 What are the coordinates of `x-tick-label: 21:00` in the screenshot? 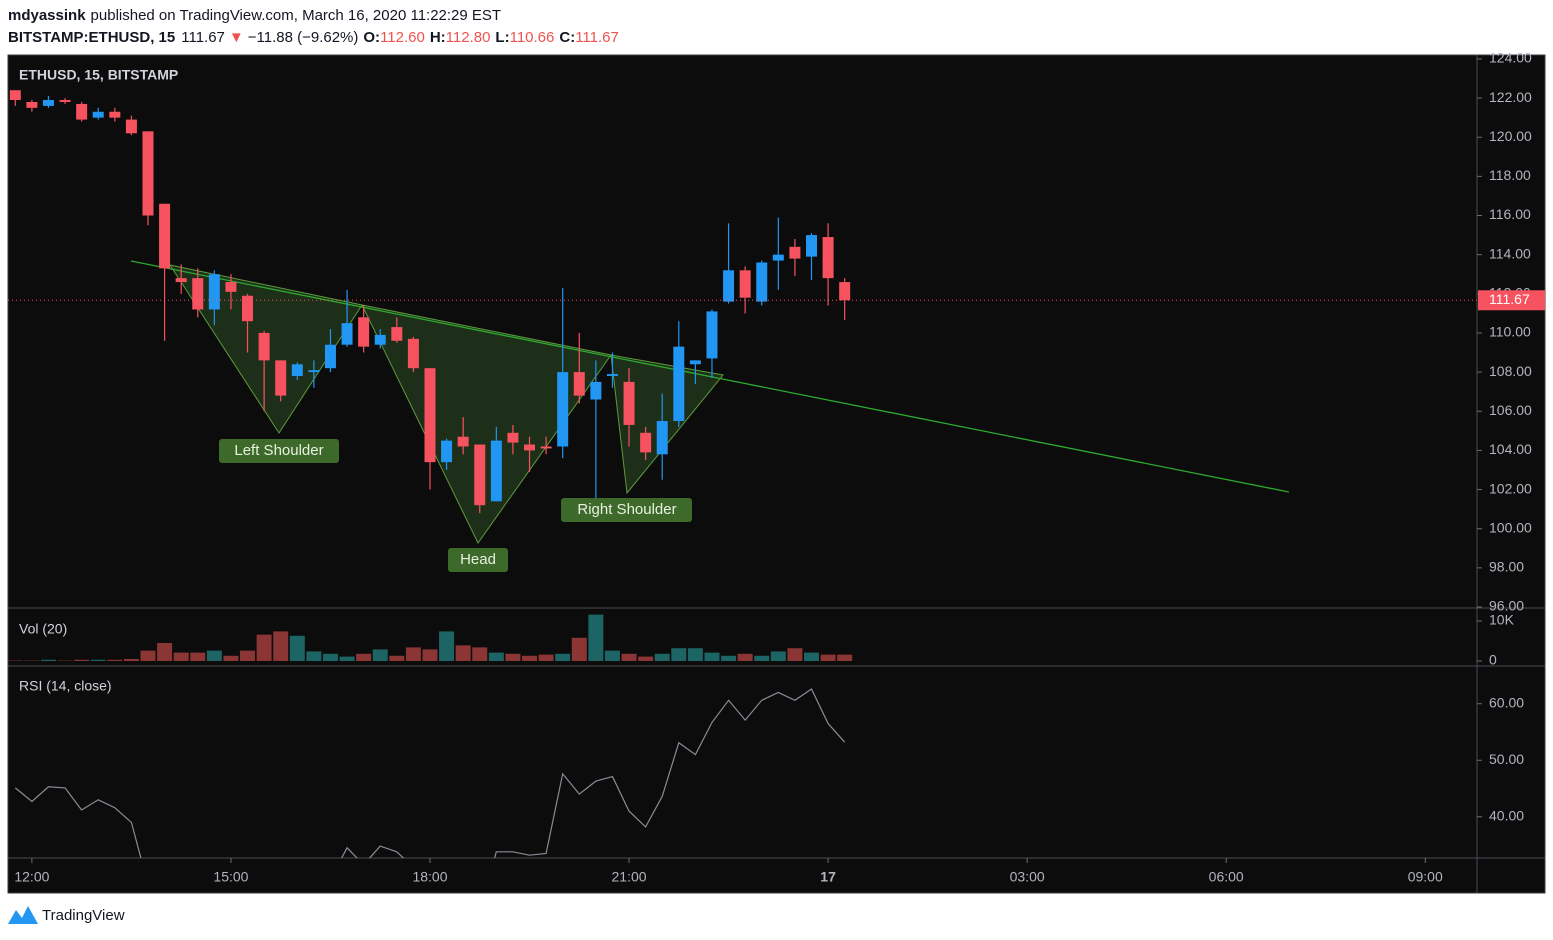 It's located at (629, 877).